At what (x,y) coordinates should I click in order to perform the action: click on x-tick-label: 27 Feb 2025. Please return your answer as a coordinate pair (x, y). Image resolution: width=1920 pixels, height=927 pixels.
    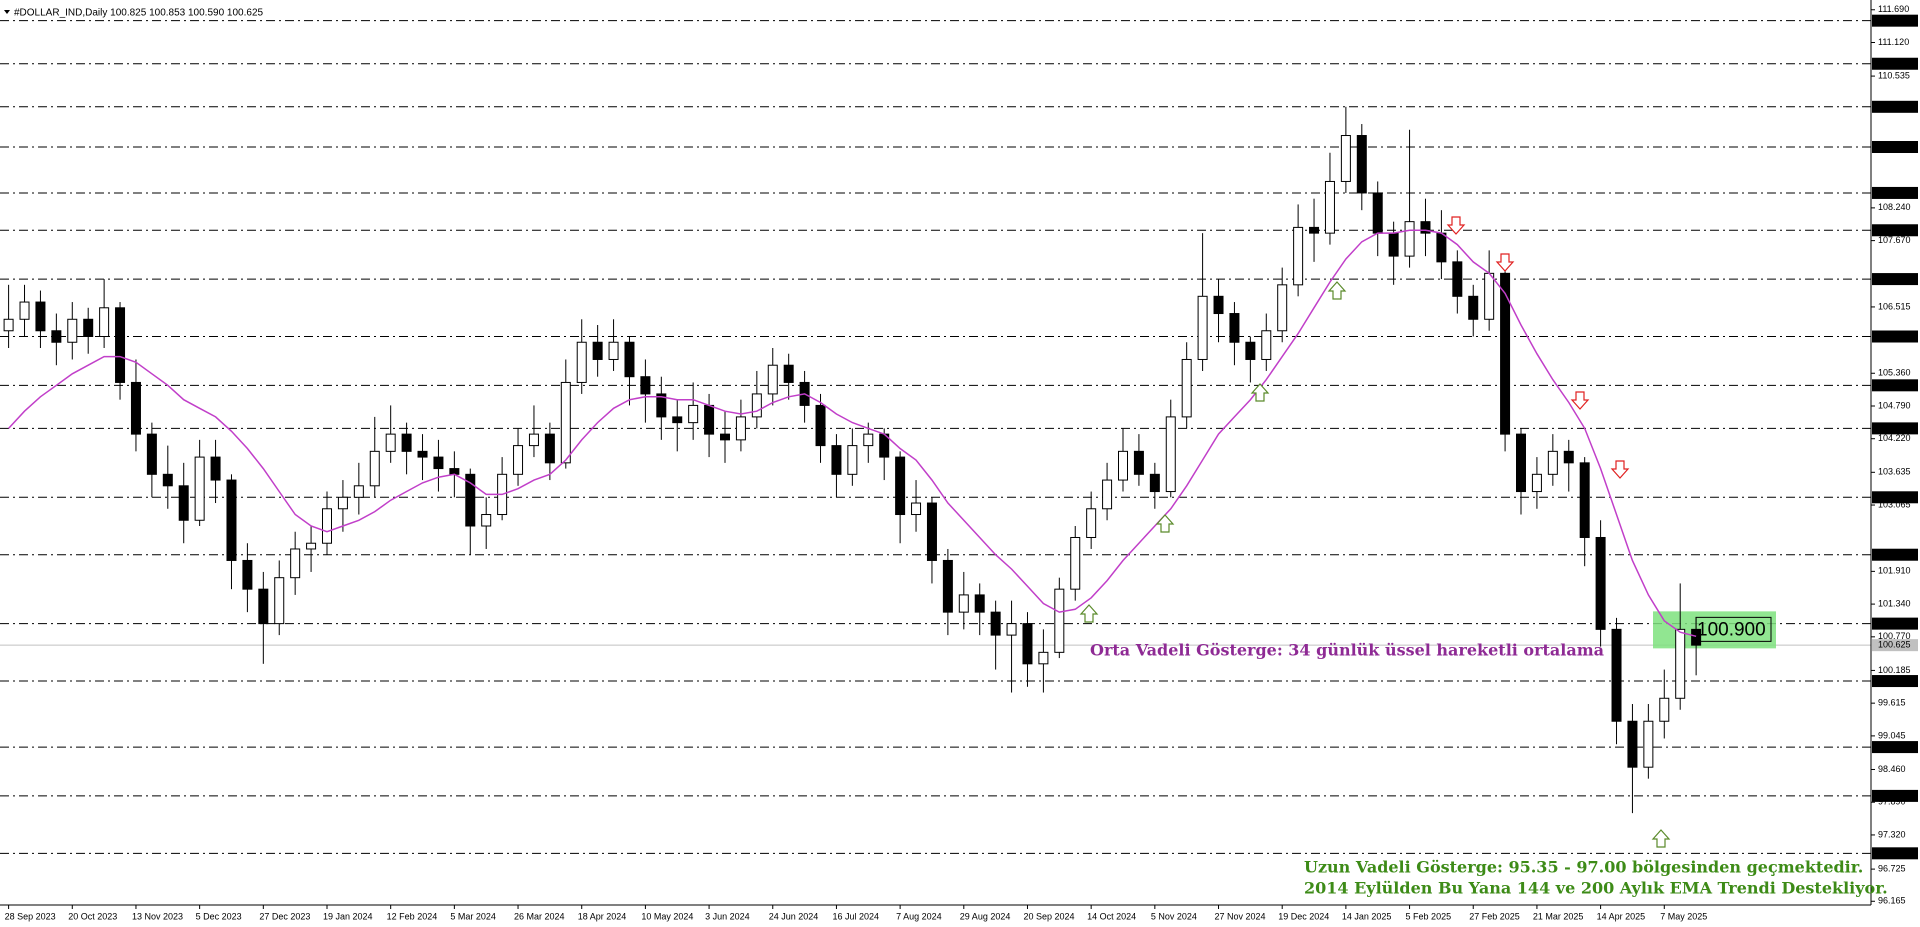
    Looking at the image, I should click on (1494, 916).